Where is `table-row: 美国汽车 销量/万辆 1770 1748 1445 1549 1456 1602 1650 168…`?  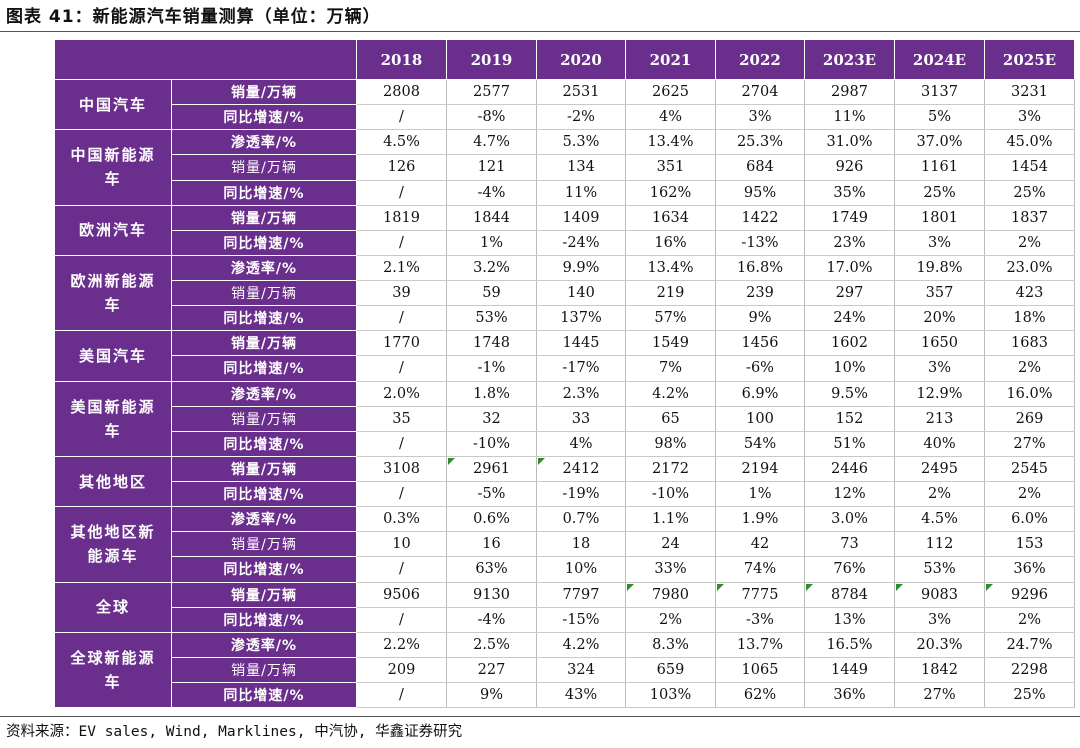
table-row: 美国汽车 销量/万辆 1770 1748 1445 1549 1456 1602 1650 168… is located at coordinates (564, 356).